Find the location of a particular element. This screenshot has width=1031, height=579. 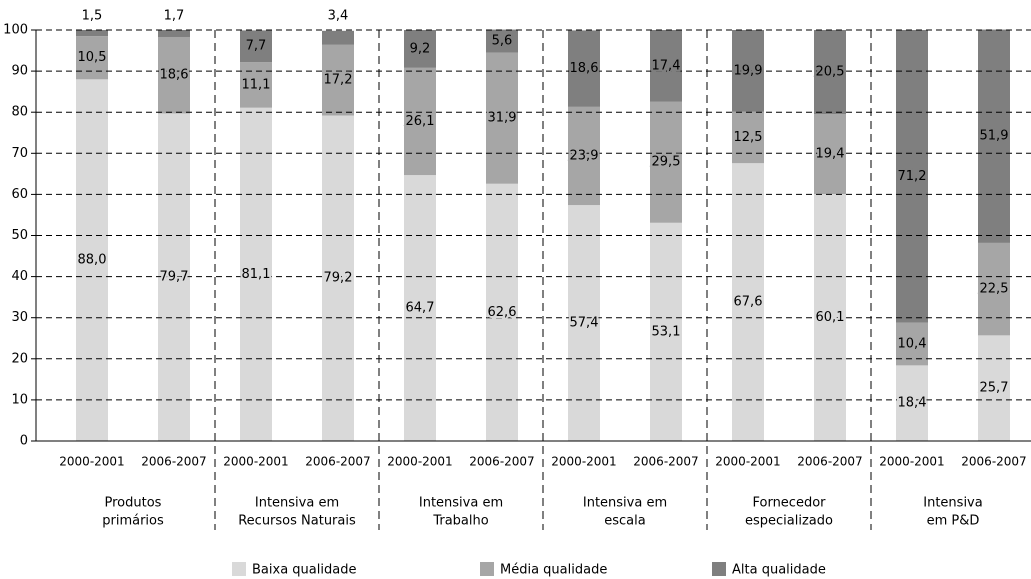

data-label: 20,5 is located at coordinates (830, 72).